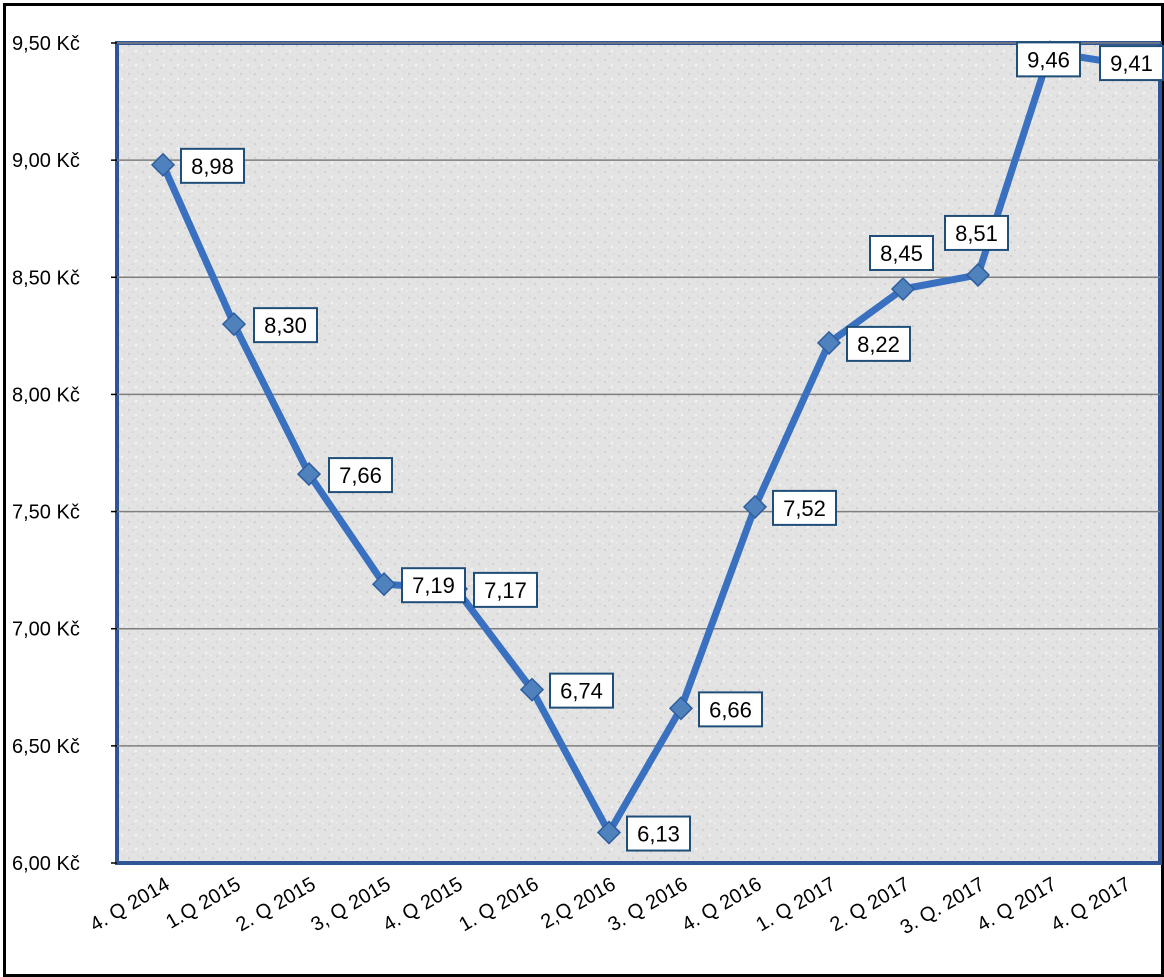 This screenshot has width=1164, height=977. I want to click on data-label: 7,66, so click(360, 475).